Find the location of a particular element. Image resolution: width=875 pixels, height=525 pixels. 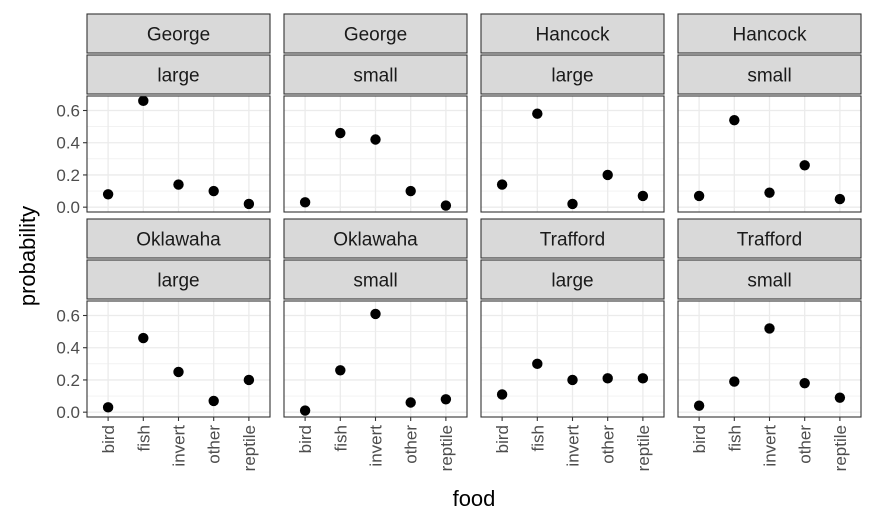

strip-lake-label: George is located at coordinates (178, 35).